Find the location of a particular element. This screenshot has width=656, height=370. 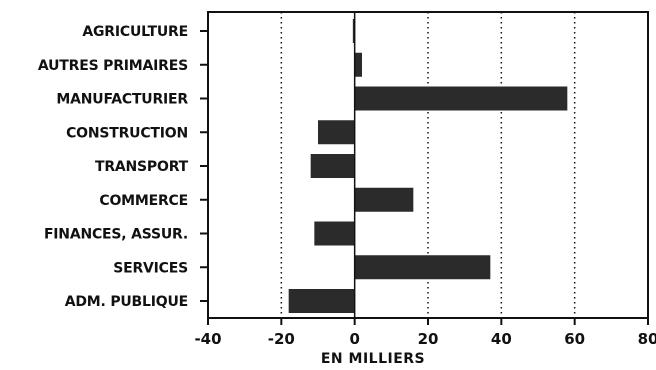

category-label: CONSTRUCTION is located at coordinates (127, 133).